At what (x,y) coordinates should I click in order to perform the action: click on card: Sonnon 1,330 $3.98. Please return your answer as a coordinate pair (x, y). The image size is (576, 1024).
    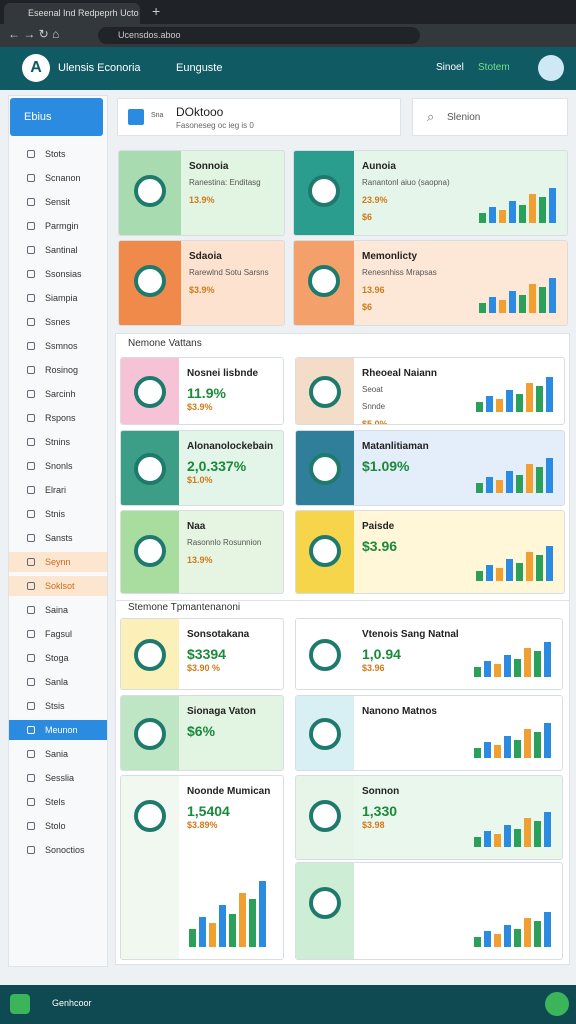
    Looking at the image, I should click on (429, 817).